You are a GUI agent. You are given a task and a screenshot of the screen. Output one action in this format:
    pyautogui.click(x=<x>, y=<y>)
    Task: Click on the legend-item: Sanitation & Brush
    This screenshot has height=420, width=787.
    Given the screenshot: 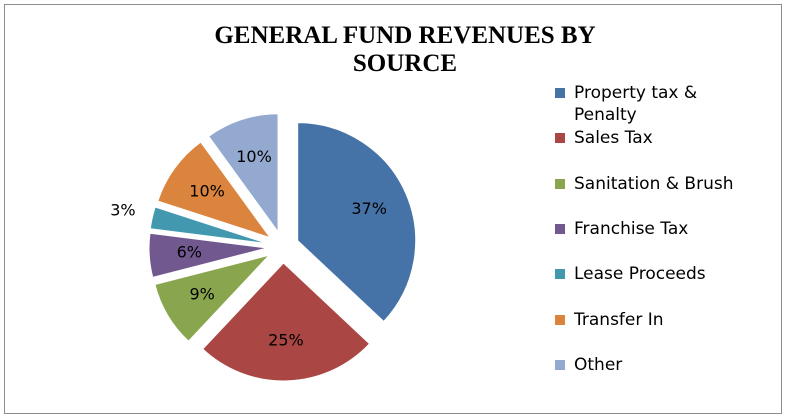 What is the action you would take?
    pyautogui.click(x=657, y=184)
    